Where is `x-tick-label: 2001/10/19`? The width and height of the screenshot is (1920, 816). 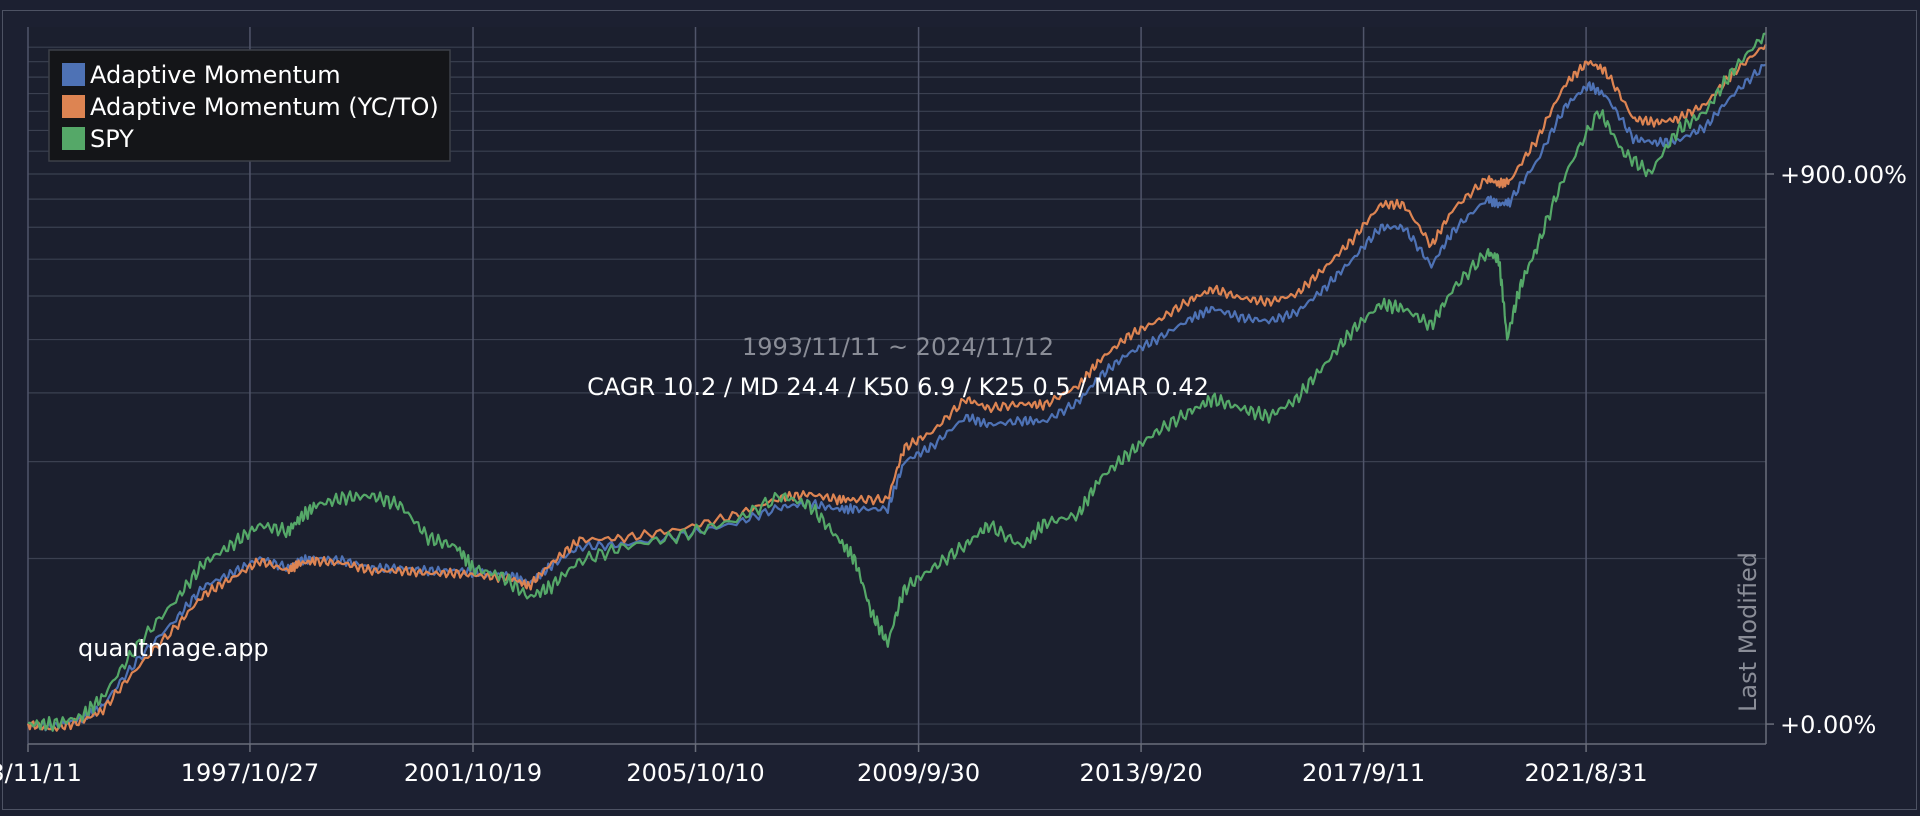
x-tick-label: 2001/10/19 is located at coordinates (473, 773).